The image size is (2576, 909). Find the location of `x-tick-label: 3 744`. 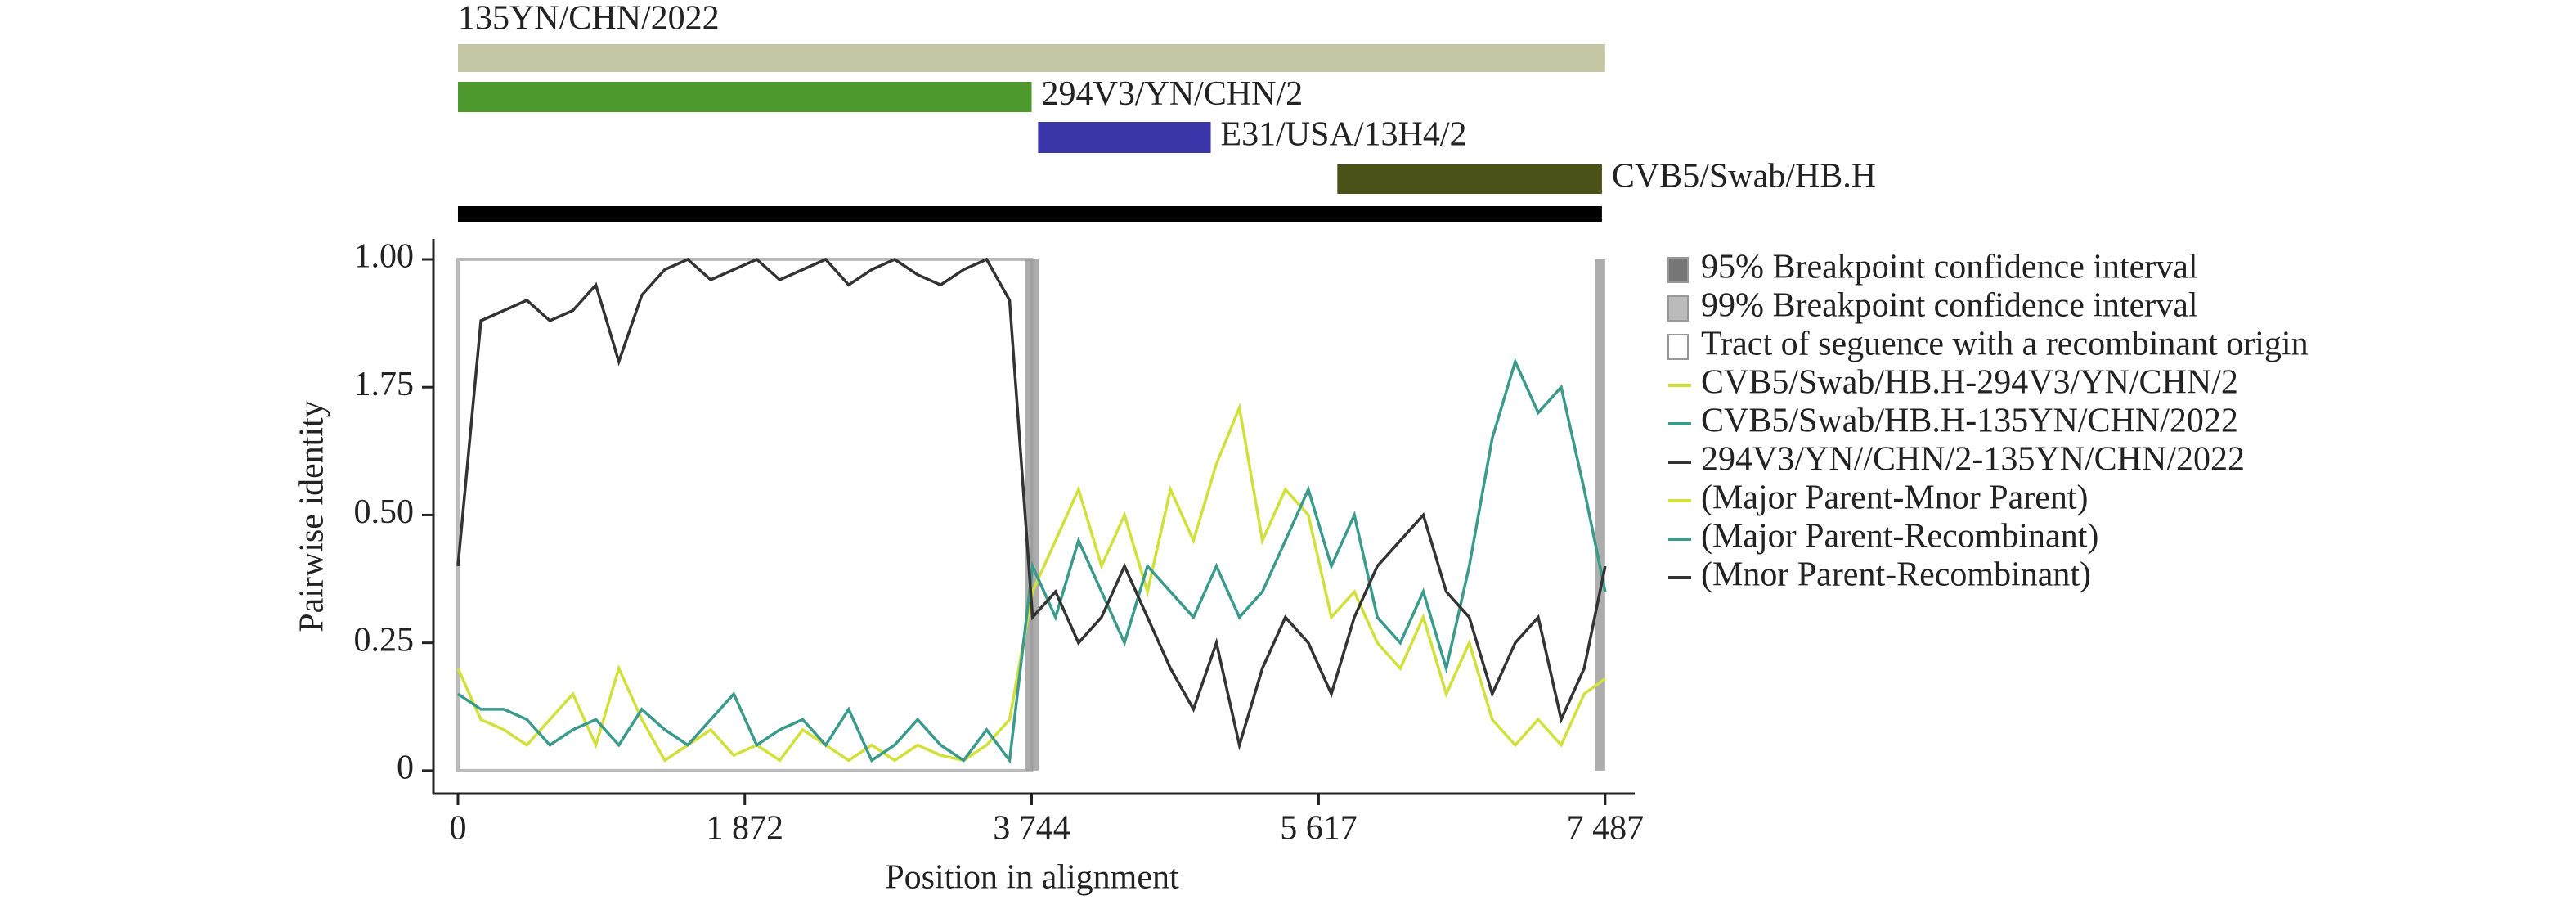

x-tick-label: 3 744 is located at coordinates (1032, 829).